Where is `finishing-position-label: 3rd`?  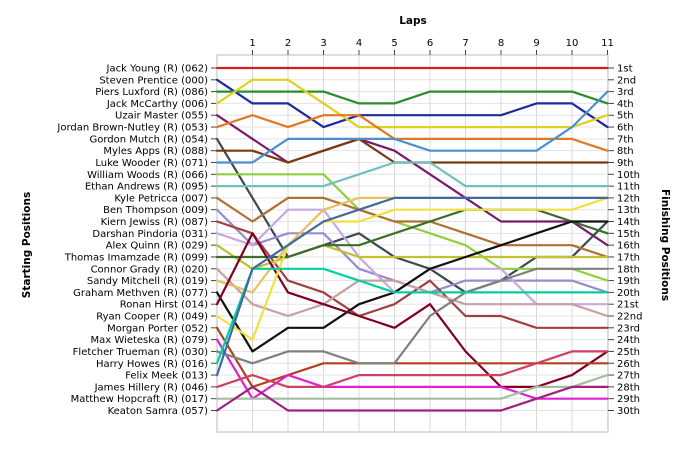
finishing-position-label: 3rd is located at coordinates (625, 92).